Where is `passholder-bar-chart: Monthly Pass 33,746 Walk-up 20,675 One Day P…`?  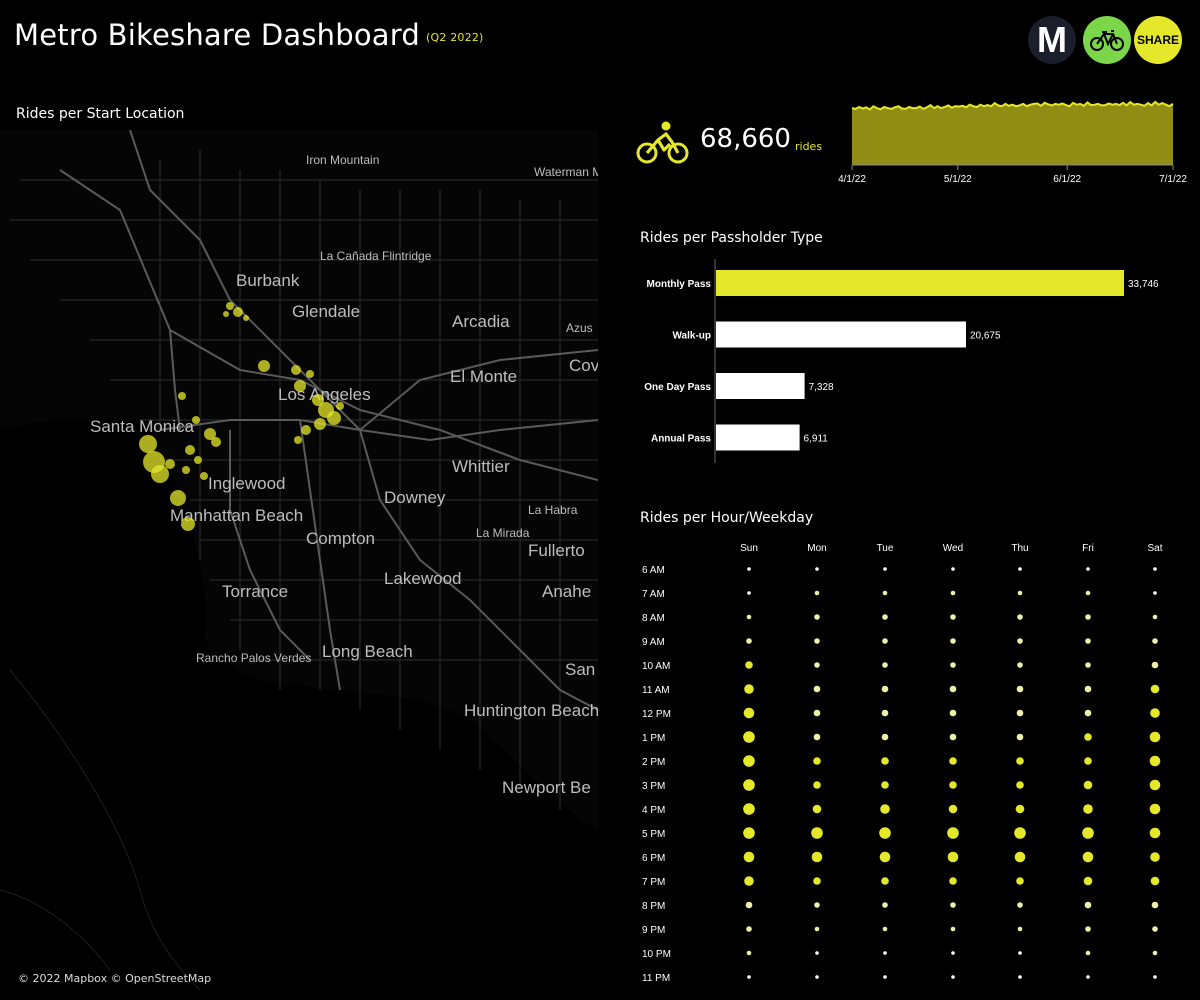
passholder-bar-chart: Monthly Pass 33,746 Walk-up 20,675 One Day P… is located at coordinates (890, 365).